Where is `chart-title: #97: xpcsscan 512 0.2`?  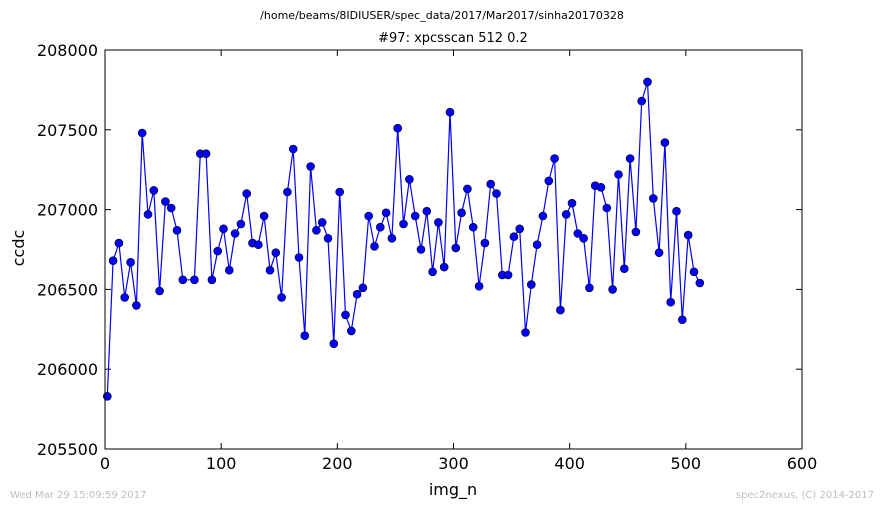 chart-title: #97: xpcsscan 512 0.2 is located at coordinates (453, 38).